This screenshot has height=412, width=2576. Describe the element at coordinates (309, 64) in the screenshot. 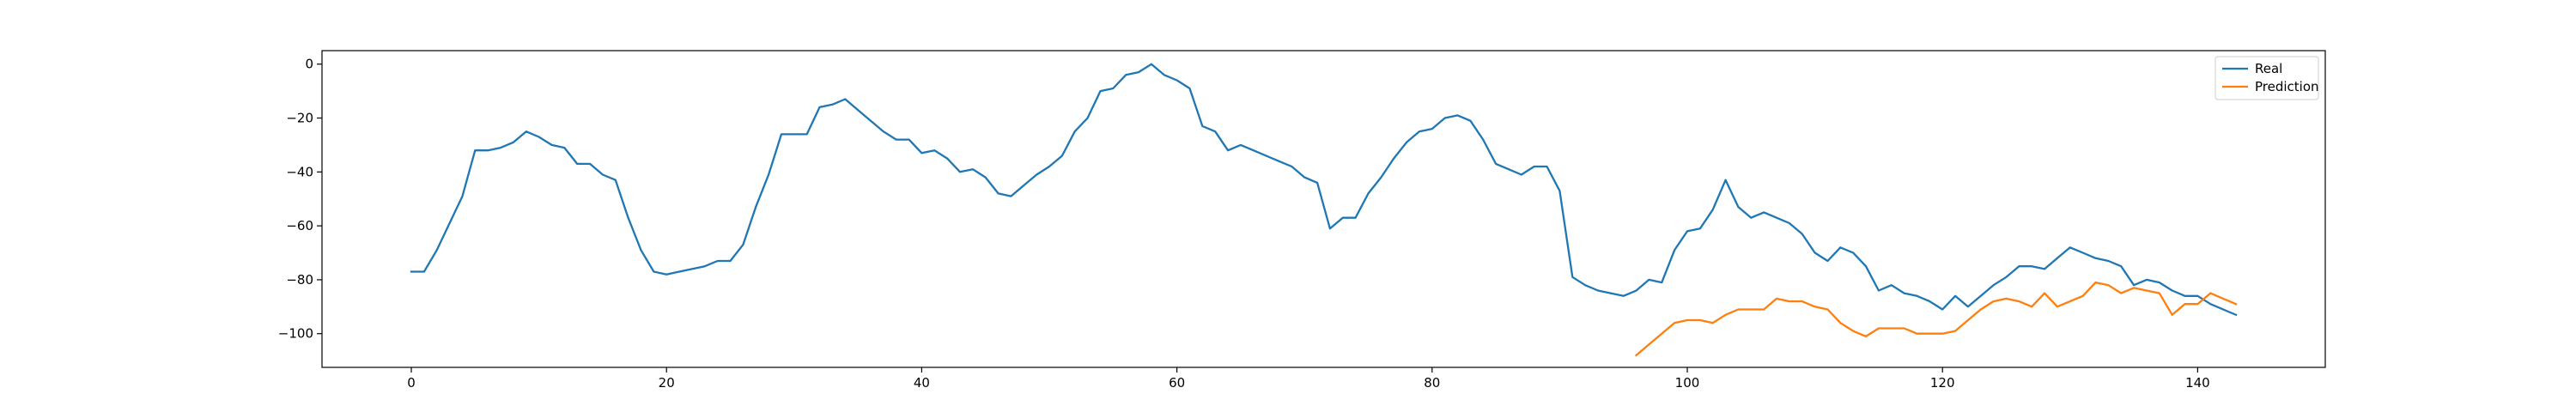

I see `y-tick-label: 0` at that location.